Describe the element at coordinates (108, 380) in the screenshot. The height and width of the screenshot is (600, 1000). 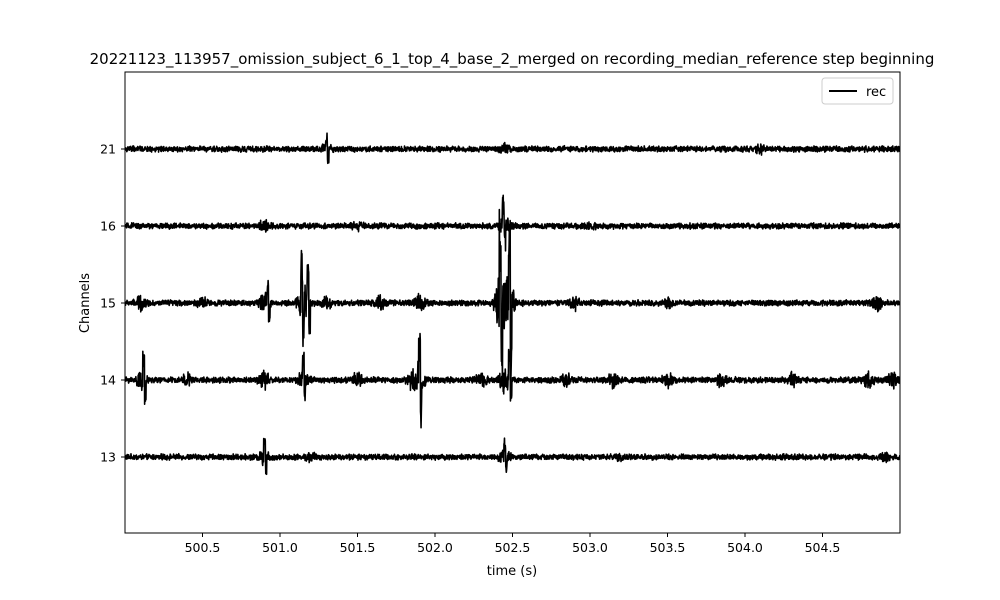
I see `y-tick-label: 14` at that location.